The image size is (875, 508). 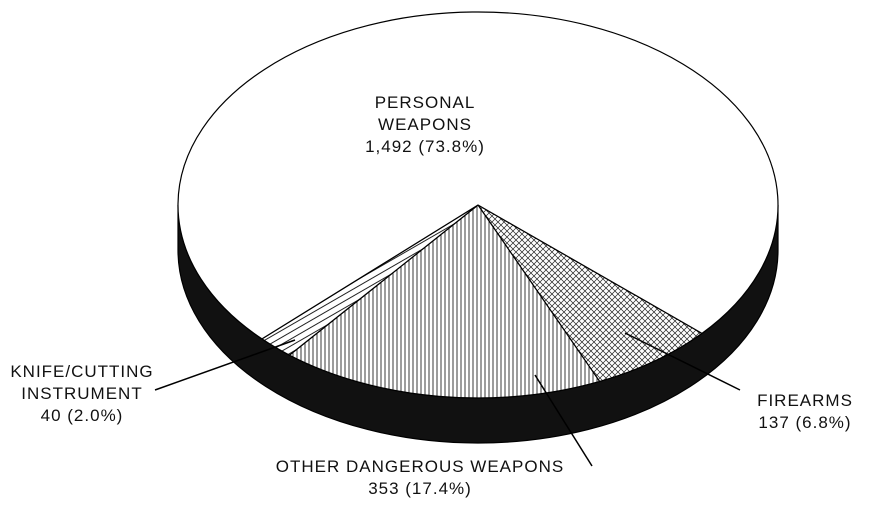 I want to click on value-label: 40 (2.0%), so click(x=82, y=415).